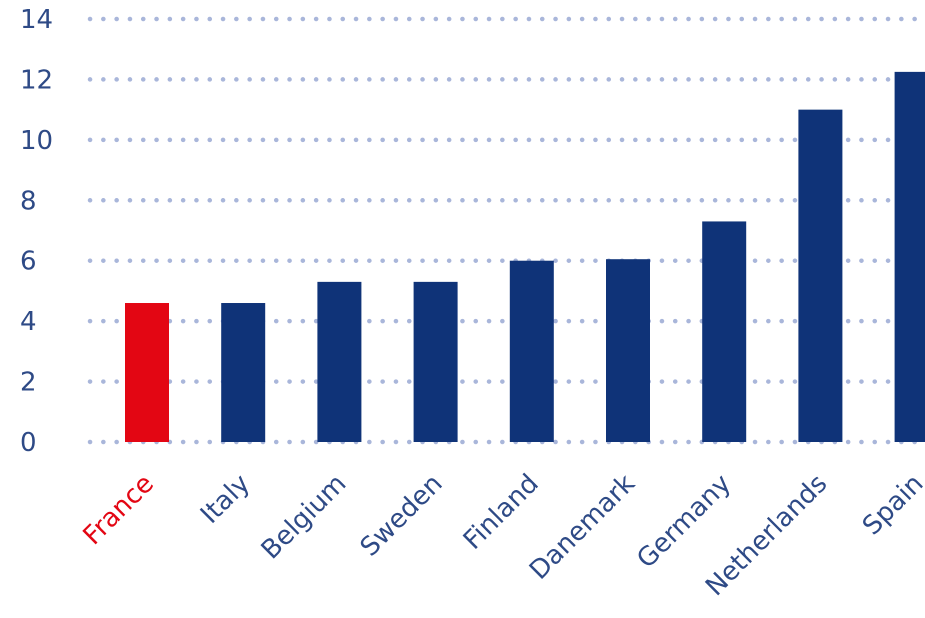  What do you see at coordinates (402, 516) in the screenshot?
I see `category-label-sweden: Sweden` at bounding box center [402, 516].